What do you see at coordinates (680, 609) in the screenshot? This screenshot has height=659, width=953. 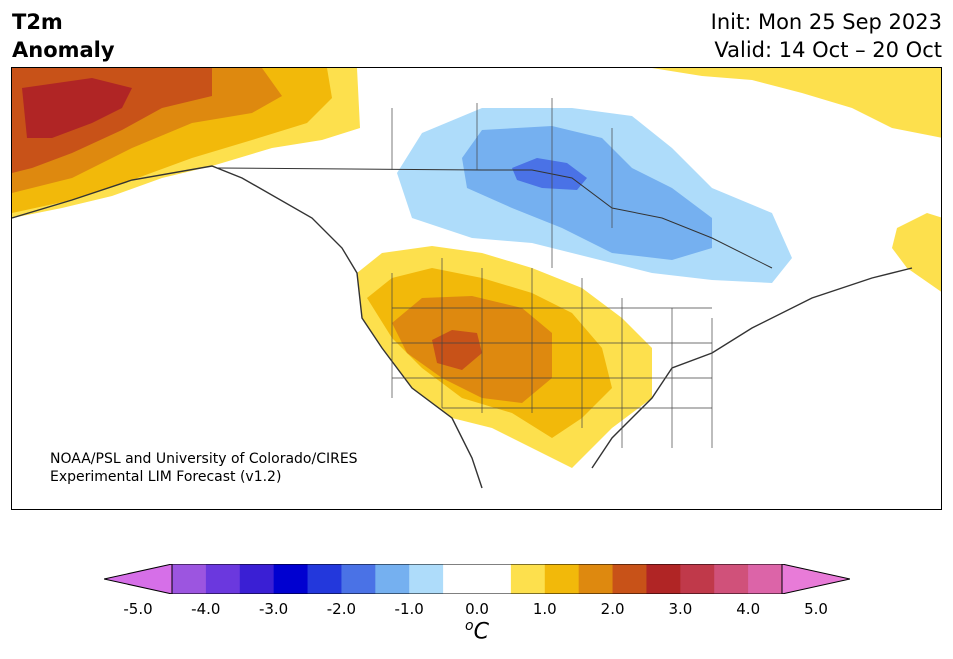 I see `colorbar-tick-label: 3.0` at bounding box center [680, 609].